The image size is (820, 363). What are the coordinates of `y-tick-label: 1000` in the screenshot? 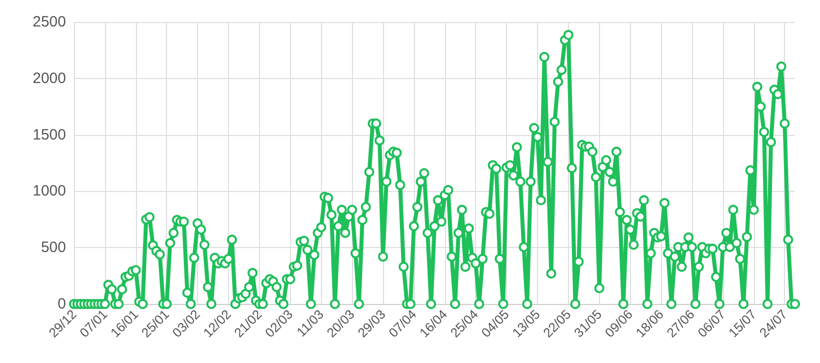 It's located at (49, 191).